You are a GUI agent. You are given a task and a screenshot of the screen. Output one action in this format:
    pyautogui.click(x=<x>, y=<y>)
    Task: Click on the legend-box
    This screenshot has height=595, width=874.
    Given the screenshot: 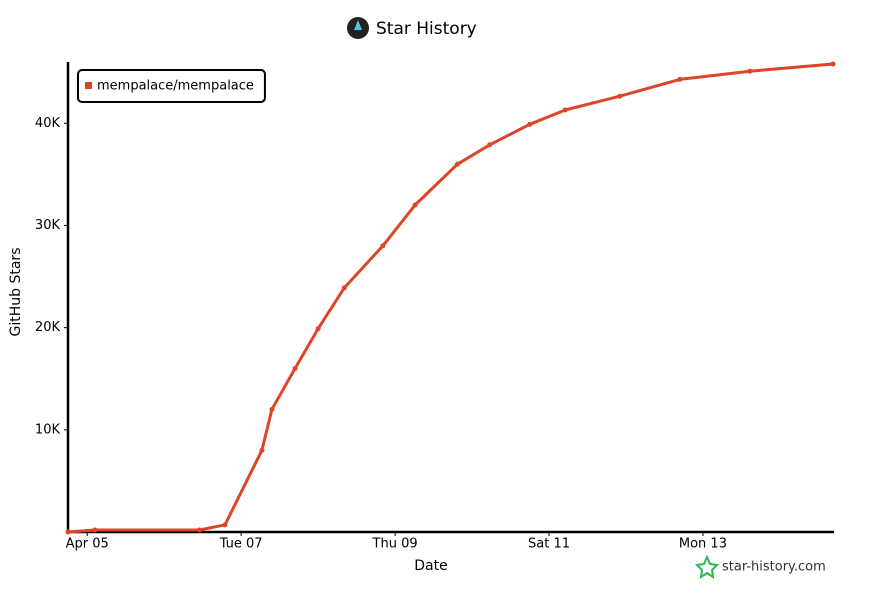 What is the action you would take?
    pyautogui.click(x=171, y=86)
    